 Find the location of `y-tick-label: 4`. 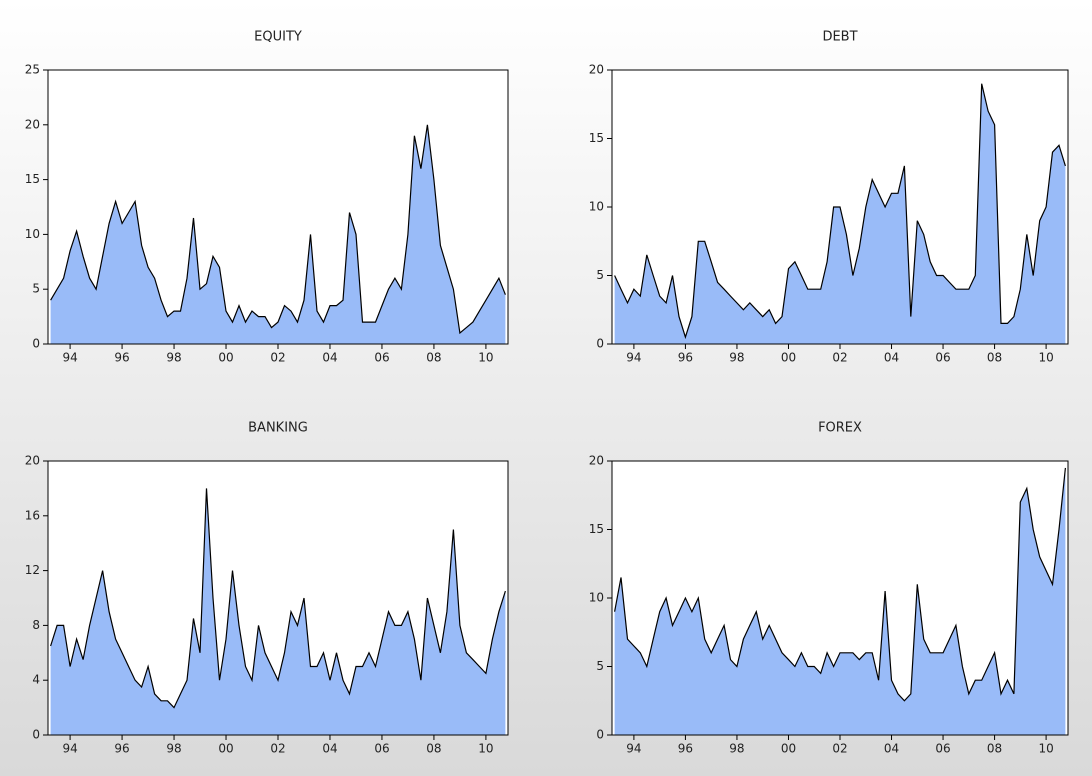

y-tick-label: 4 is located at coordinates (36, 680).